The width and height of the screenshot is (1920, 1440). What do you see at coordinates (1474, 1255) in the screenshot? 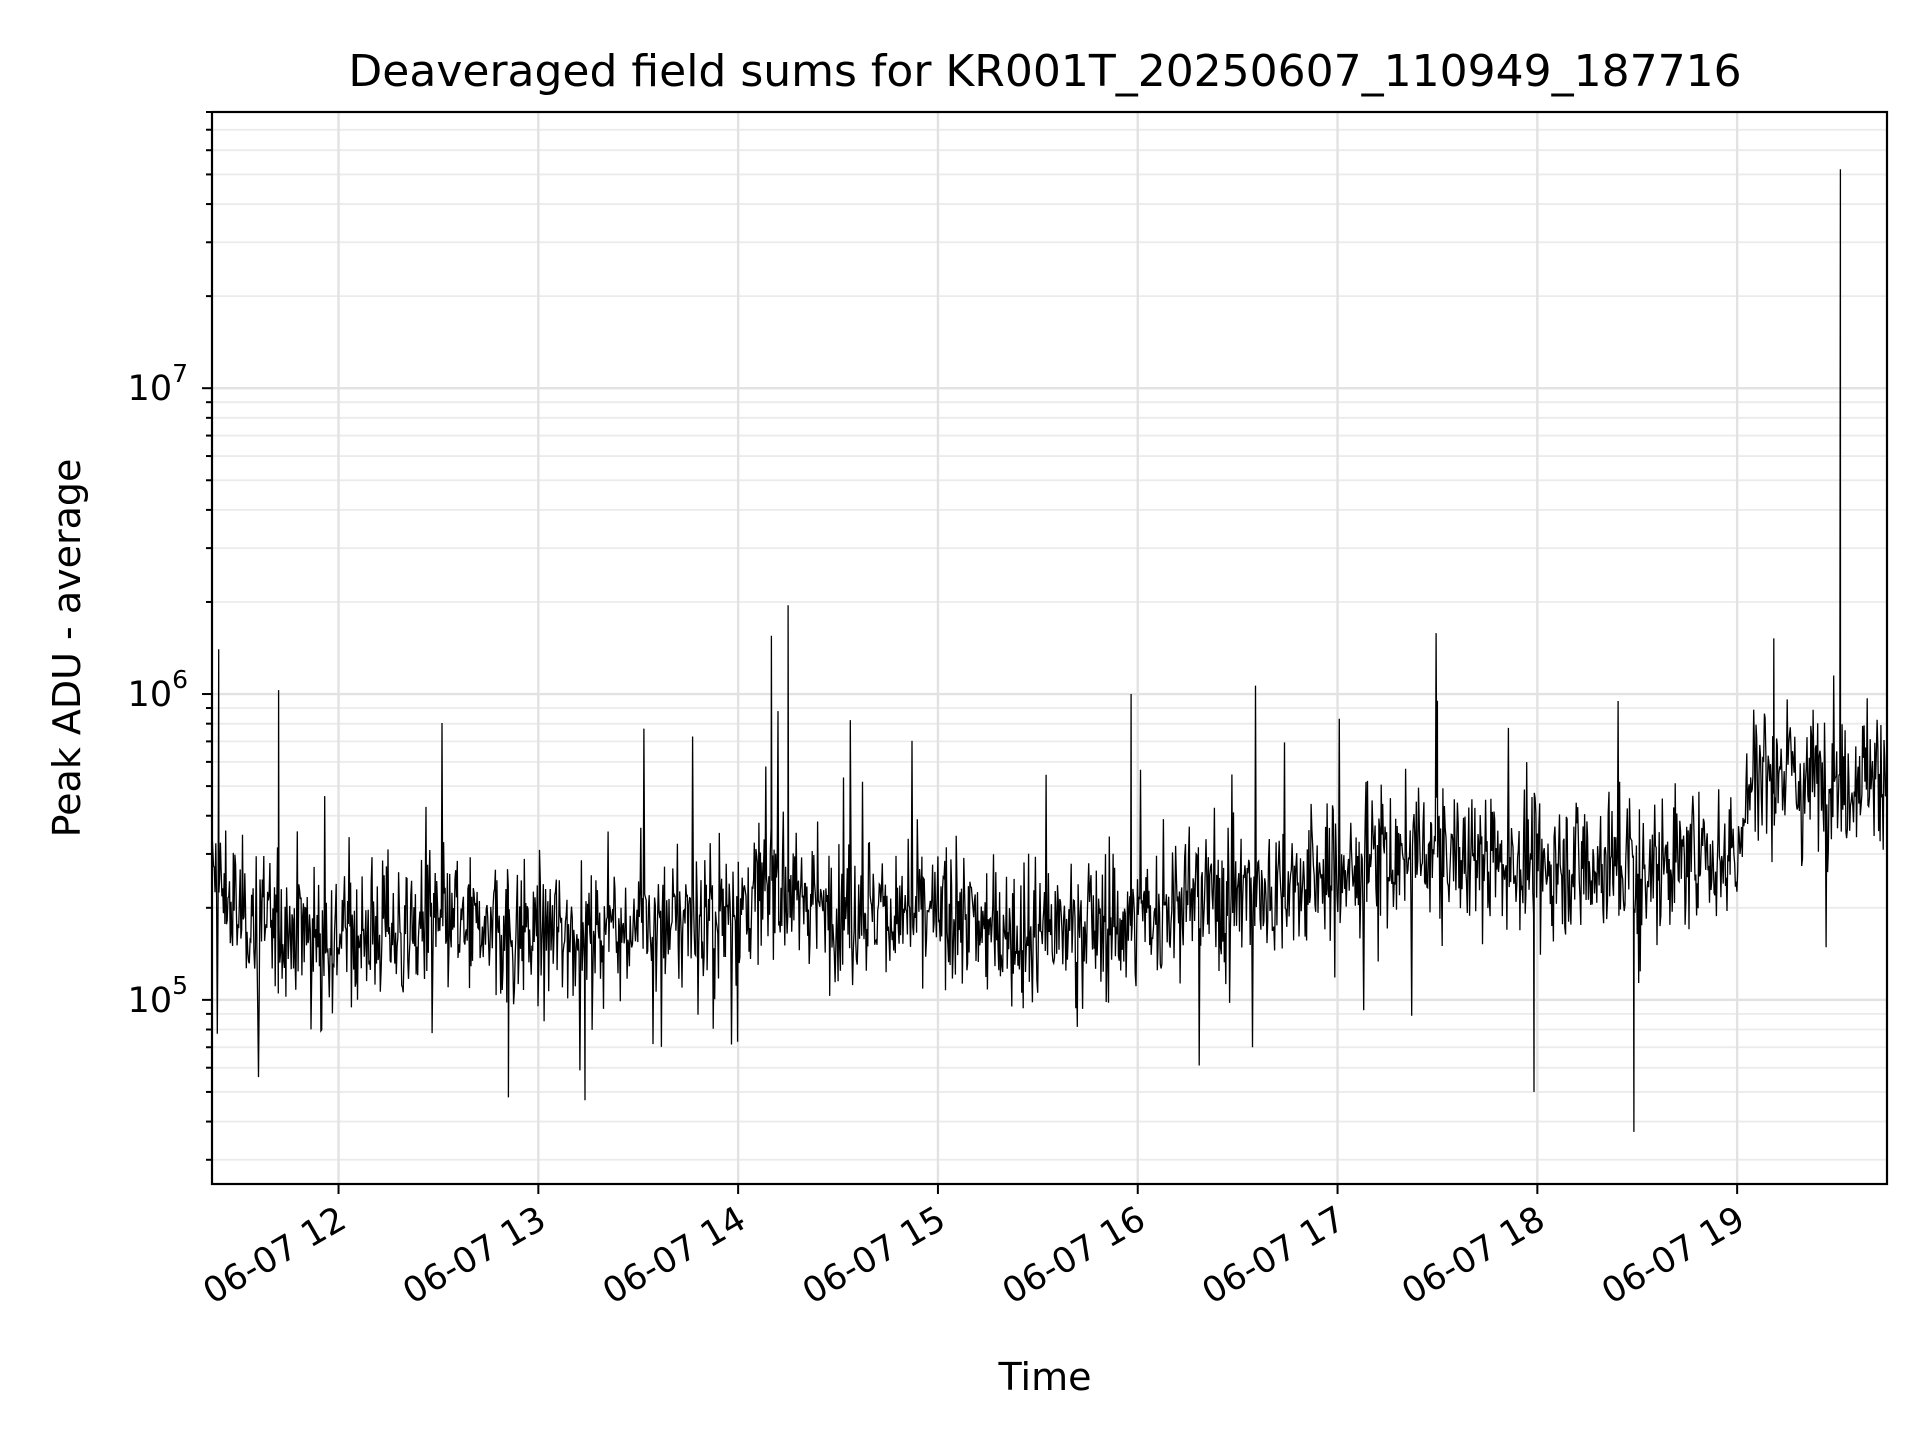
I see `x-tick-label: 06-07 18` at bounding box center [1474, 1255].